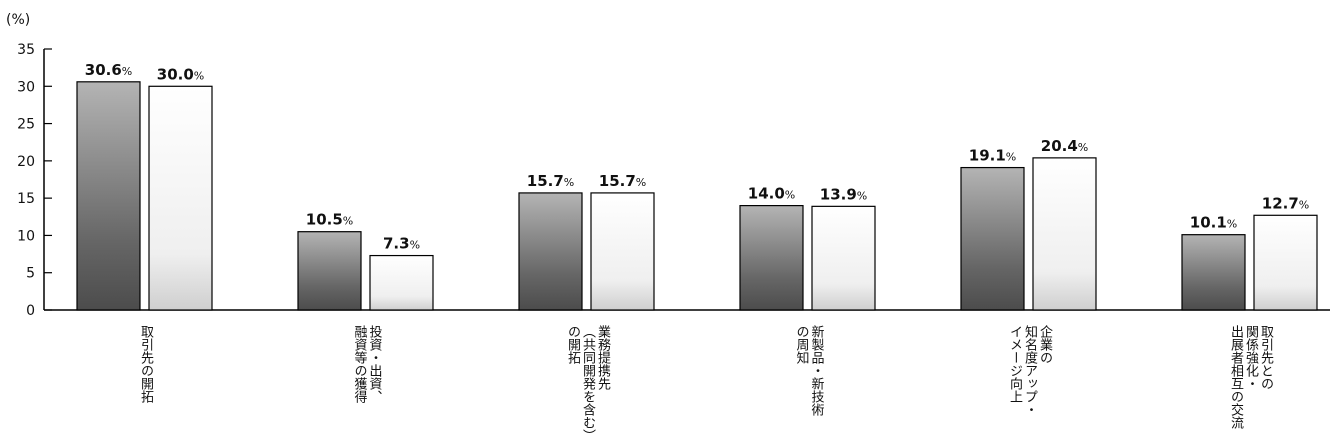 The width and height of the screenshot is (1336, 448). Describe the element at coordinates (1213, 223) in the screenshot. I see `data-label: 10.1%` at that location.